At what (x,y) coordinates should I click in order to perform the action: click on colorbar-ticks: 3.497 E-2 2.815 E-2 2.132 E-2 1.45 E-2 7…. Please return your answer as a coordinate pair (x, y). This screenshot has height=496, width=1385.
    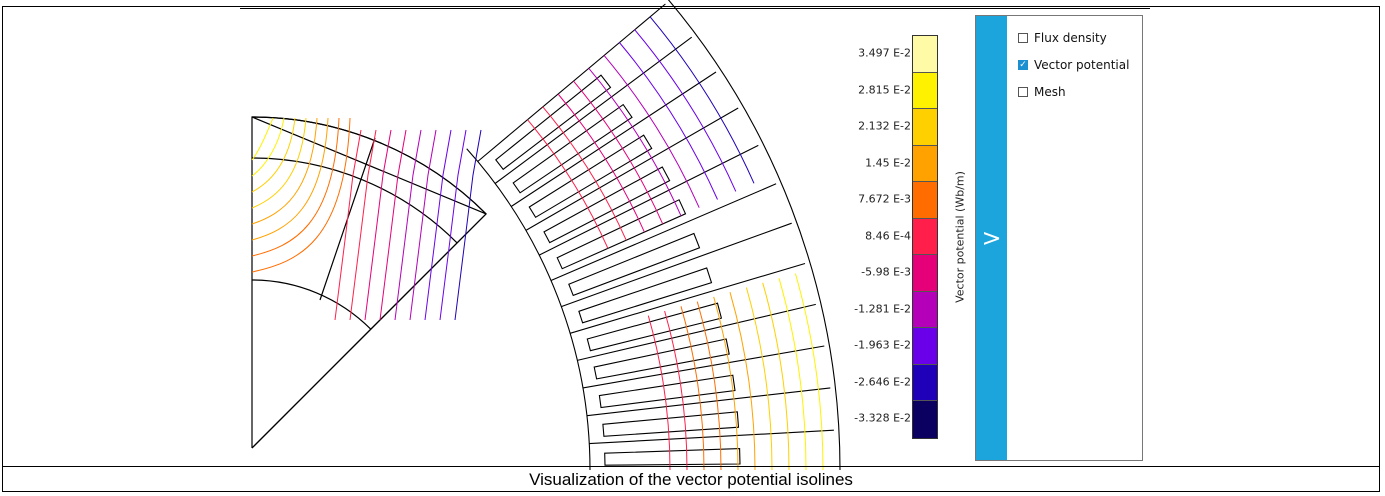
    Looking at the image, I should click on (873, 237).